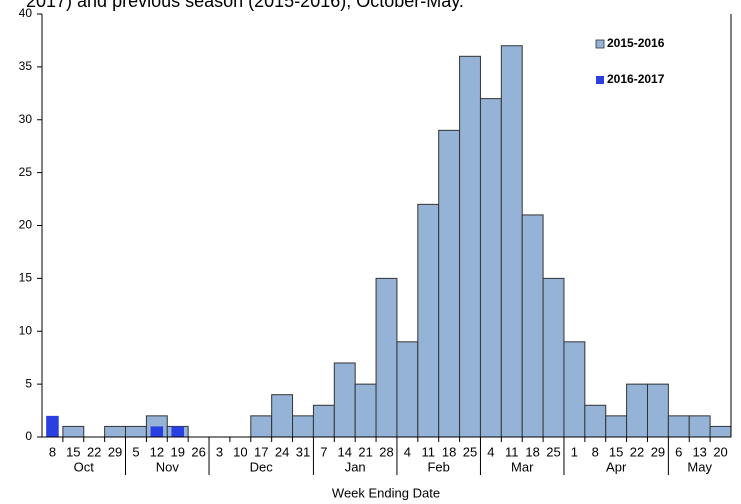 This screenshot has height=504, width=741. I want to click on month-label: Mar, so click(522, 466).